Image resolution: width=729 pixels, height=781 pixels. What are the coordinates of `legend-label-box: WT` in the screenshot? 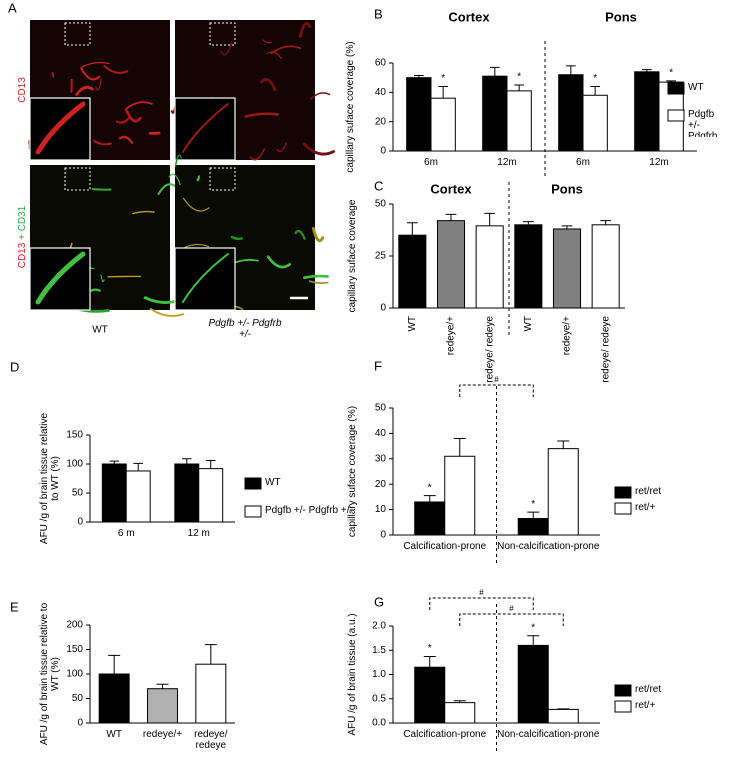 It's located at (696, 87).